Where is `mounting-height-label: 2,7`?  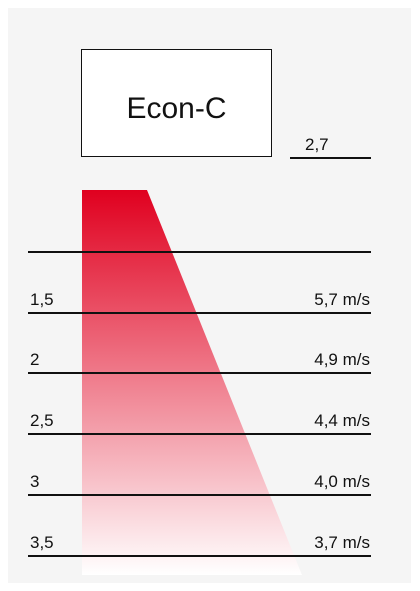 mounting-height-label: 2,7 is located at coordinates (317, 144).